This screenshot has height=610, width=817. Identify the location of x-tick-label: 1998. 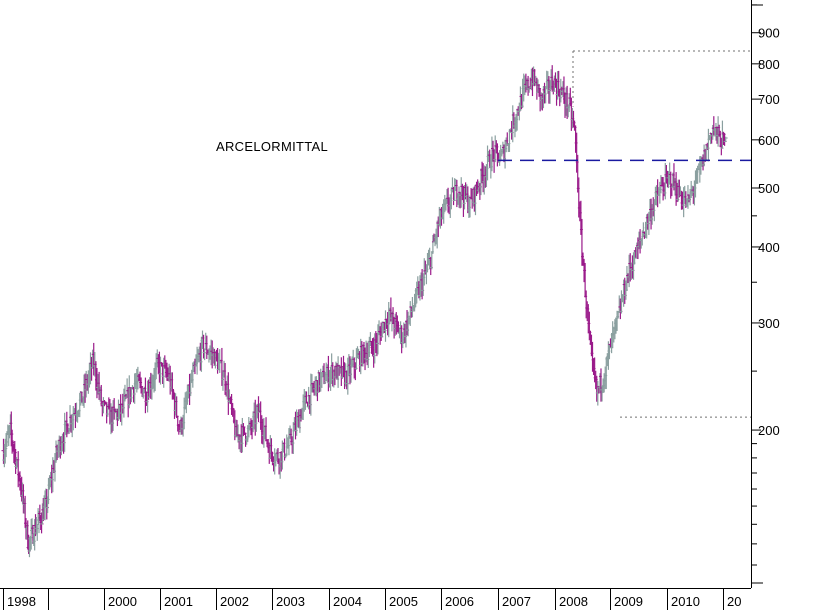
(21, 601).